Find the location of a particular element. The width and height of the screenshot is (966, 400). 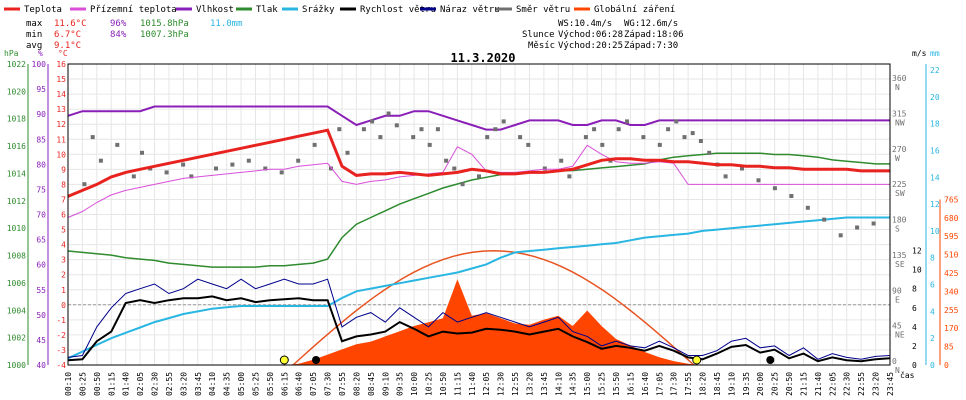

temp-tick-11: 7 is located at coordinates (63, 199).